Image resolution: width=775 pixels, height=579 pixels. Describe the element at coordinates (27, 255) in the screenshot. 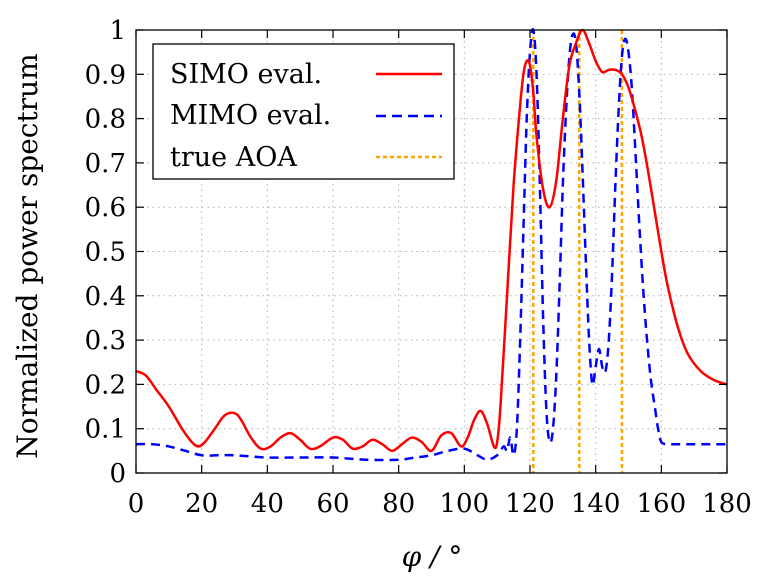

I see `y-axis-title: Normalized power spectrum` at that location.